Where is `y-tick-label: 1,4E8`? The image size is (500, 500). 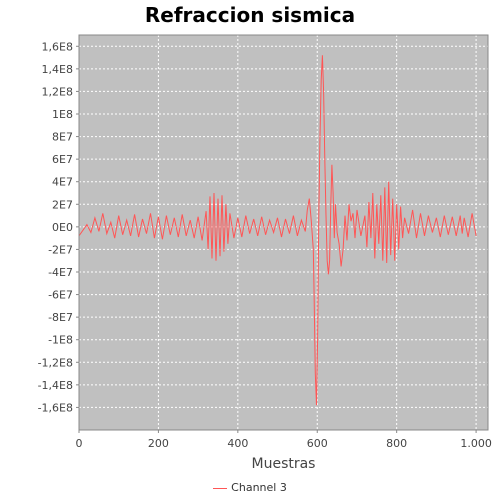 y-tick-label: 1,4E8 is located at coordinates (57, 69).